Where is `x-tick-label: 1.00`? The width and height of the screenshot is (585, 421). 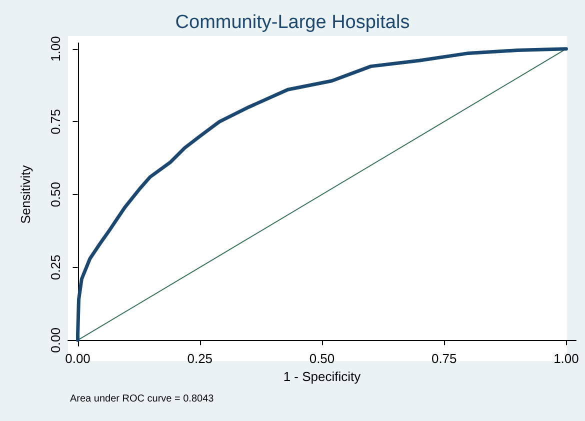
x-tick-label: 1.00 is located at coordinates (566, 358).